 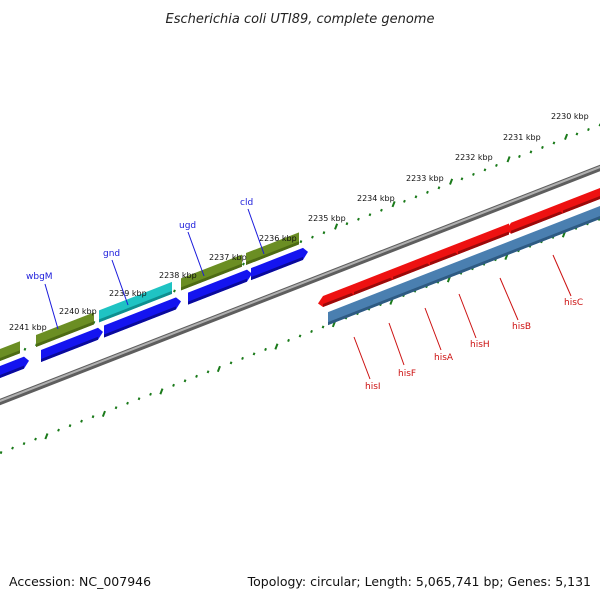 I want to click on gene-block-upper-4-body, so click(x=272, y=249).